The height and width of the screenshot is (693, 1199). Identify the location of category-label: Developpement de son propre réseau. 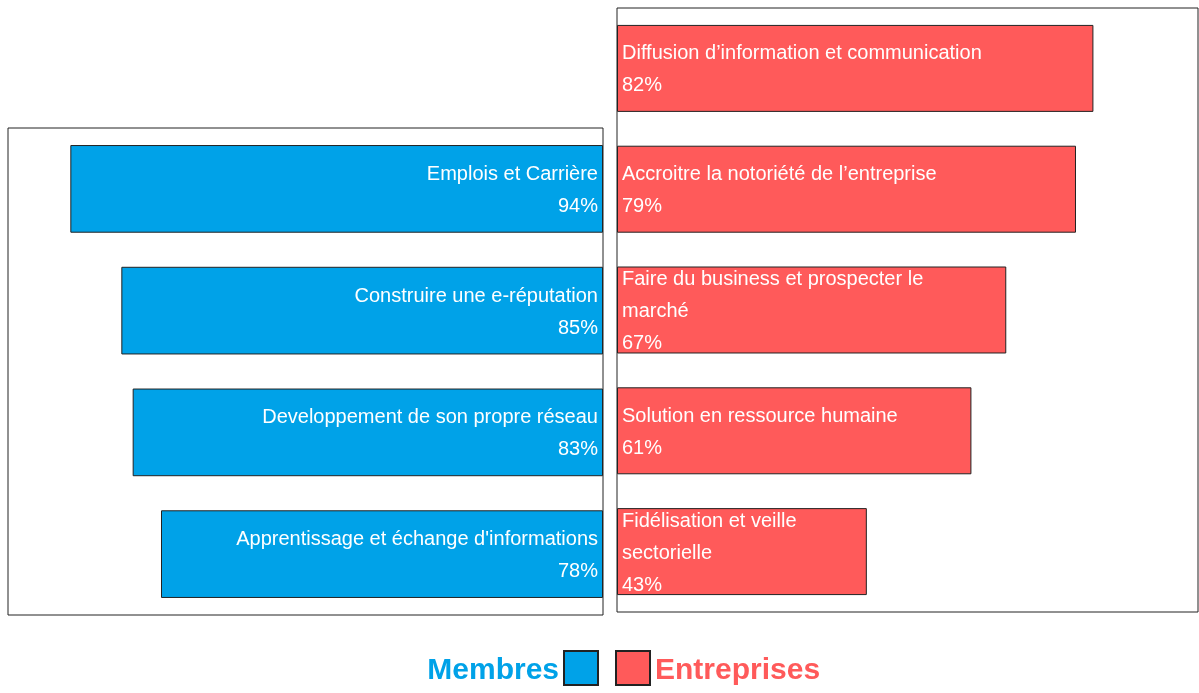
(430, 416).